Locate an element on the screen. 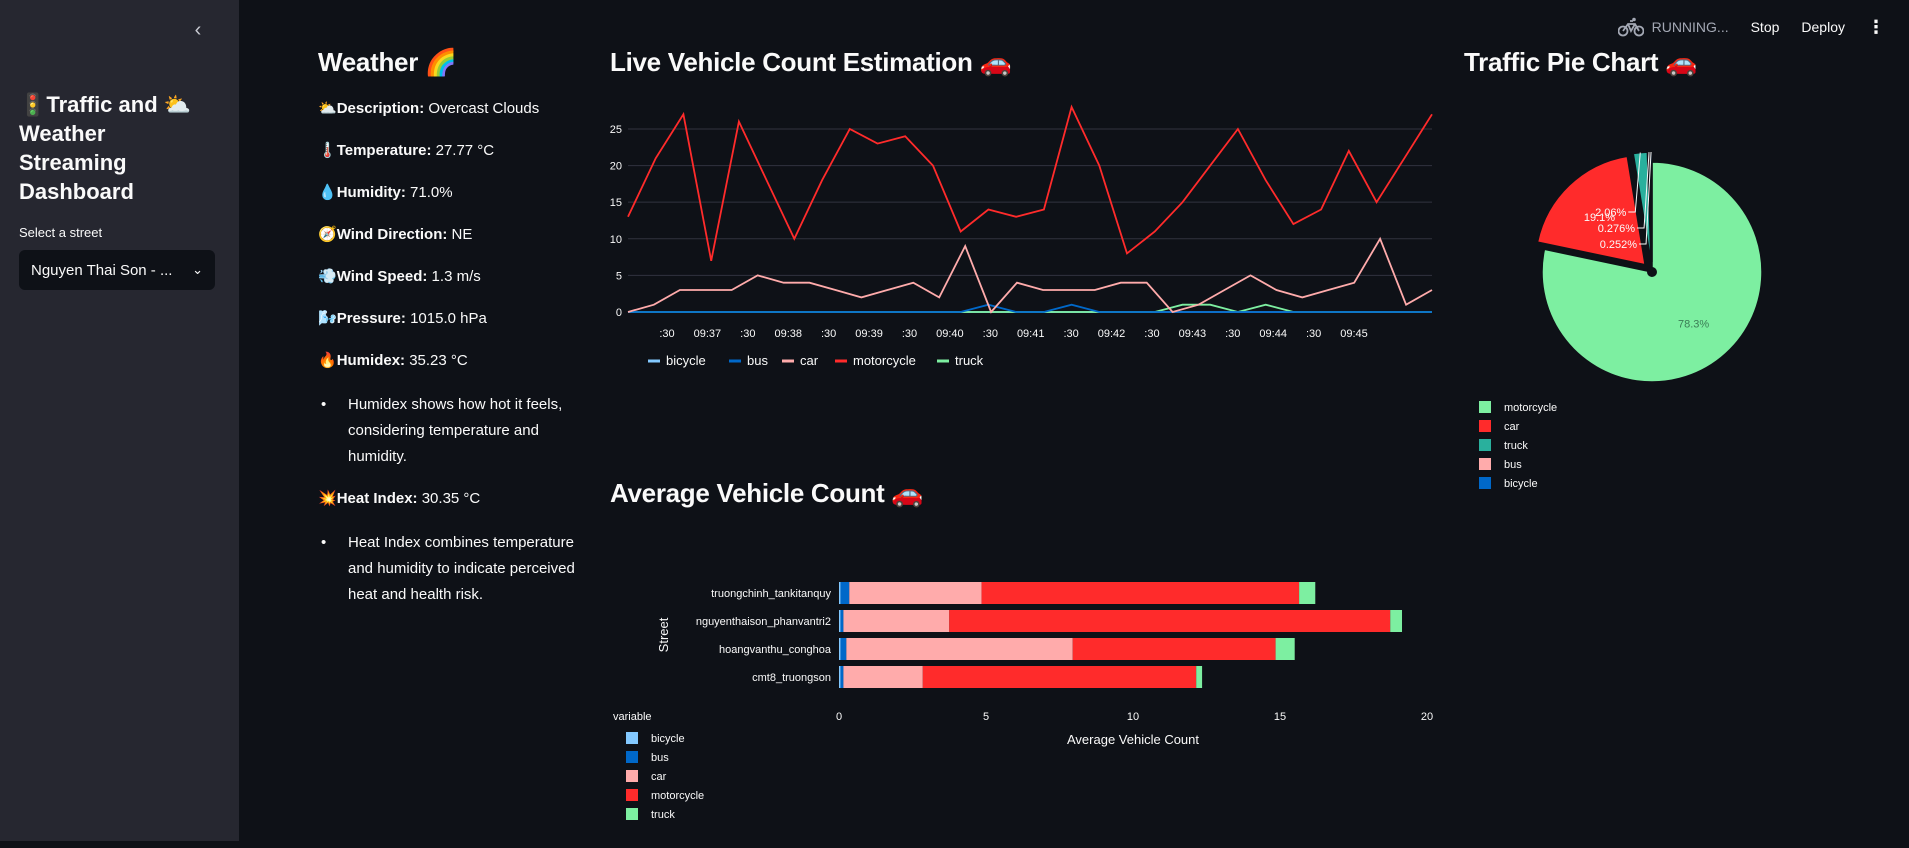 The height and width of the screenshot is (848, 1909). weather-title: Weather 🌈 is located at coordinates (388, 62).